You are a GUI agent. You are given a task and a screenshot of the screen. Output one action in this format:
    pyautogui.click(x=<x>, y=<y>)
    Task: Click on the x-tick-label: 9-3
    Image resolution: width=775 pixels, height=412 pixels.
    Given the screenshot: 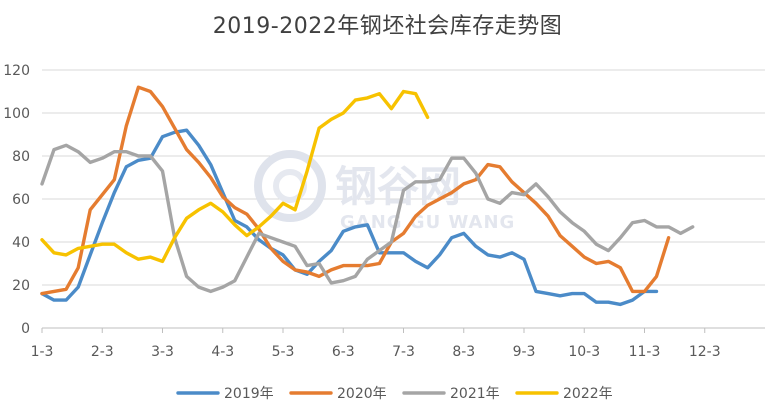 What is the action you would take?
    pyautogui.click(x=524, y=352)
    